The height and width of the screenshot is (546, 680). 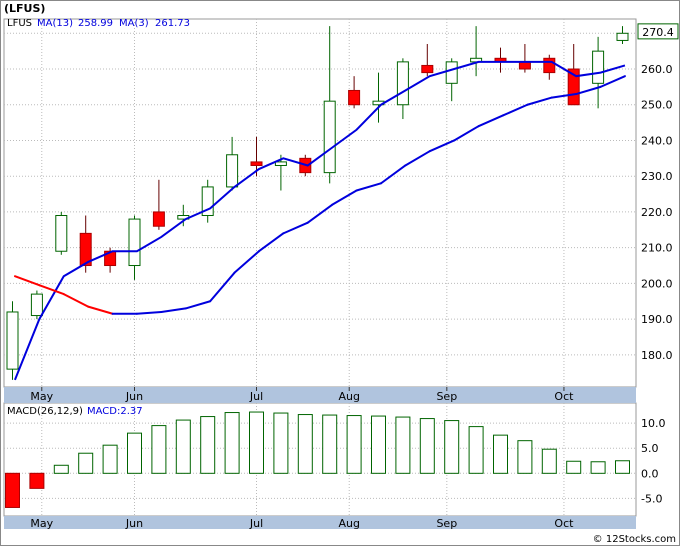 What do you see at coordinates (41, 523) in the screenshot?
I see `month-label-macd: May` at bounding box center [41, 523].